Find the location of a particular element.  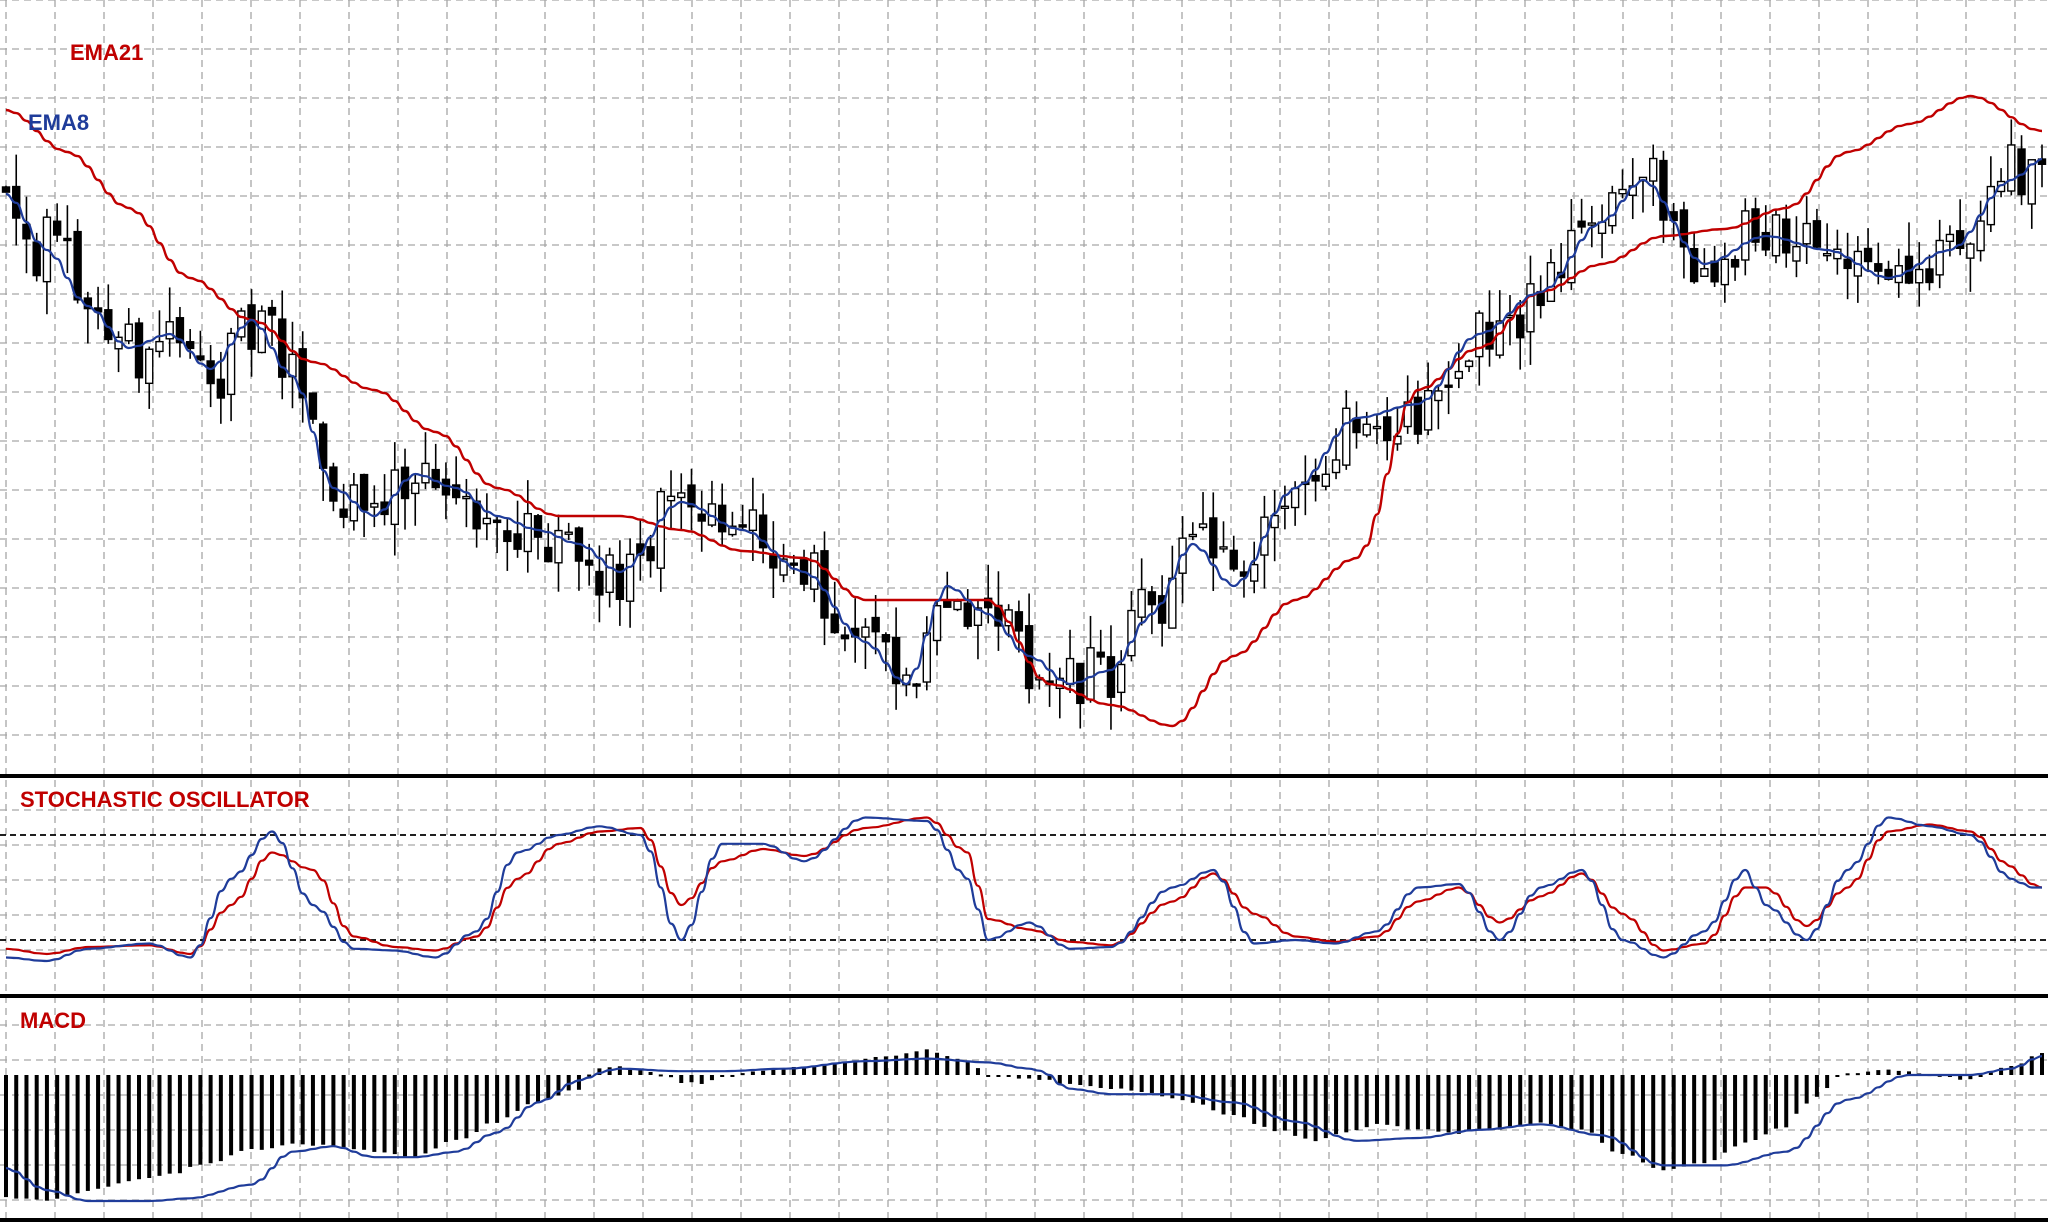

stochastic-k-line is located at coordinates (1023, 889).